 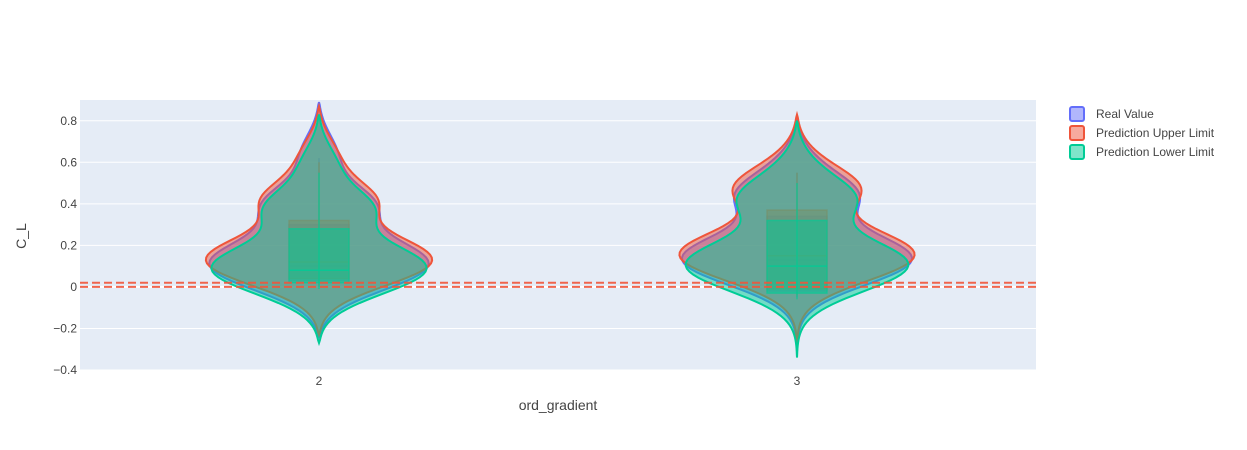 What do you see at coordinates (68, 121) in the screenshot?
I see `y-tick-label: 0.8` at bounding box center [68, 121].